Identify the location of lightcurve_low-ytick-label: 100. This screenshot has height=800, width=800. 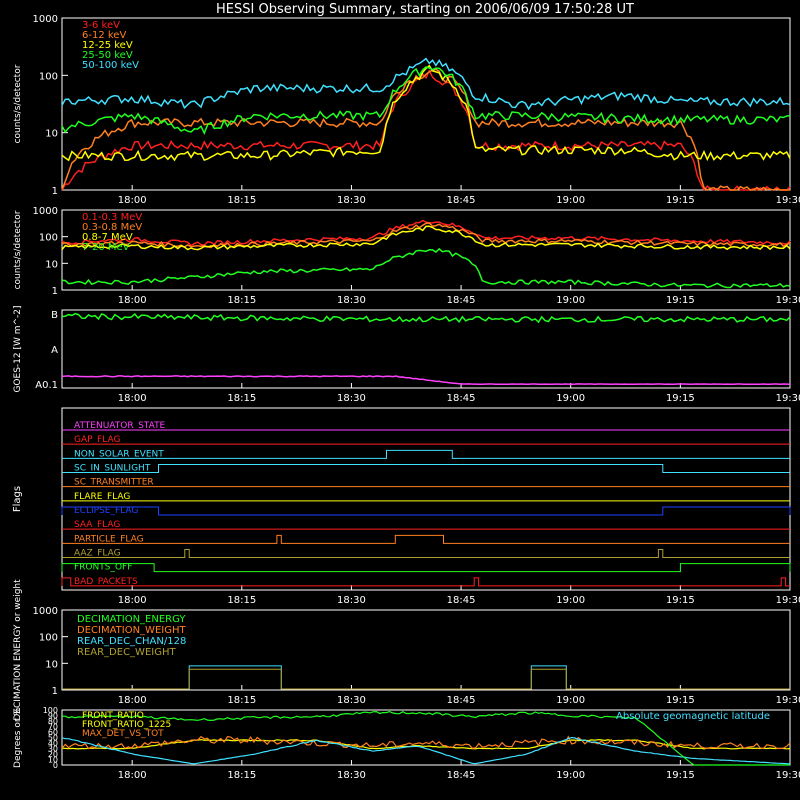
(48, 76).